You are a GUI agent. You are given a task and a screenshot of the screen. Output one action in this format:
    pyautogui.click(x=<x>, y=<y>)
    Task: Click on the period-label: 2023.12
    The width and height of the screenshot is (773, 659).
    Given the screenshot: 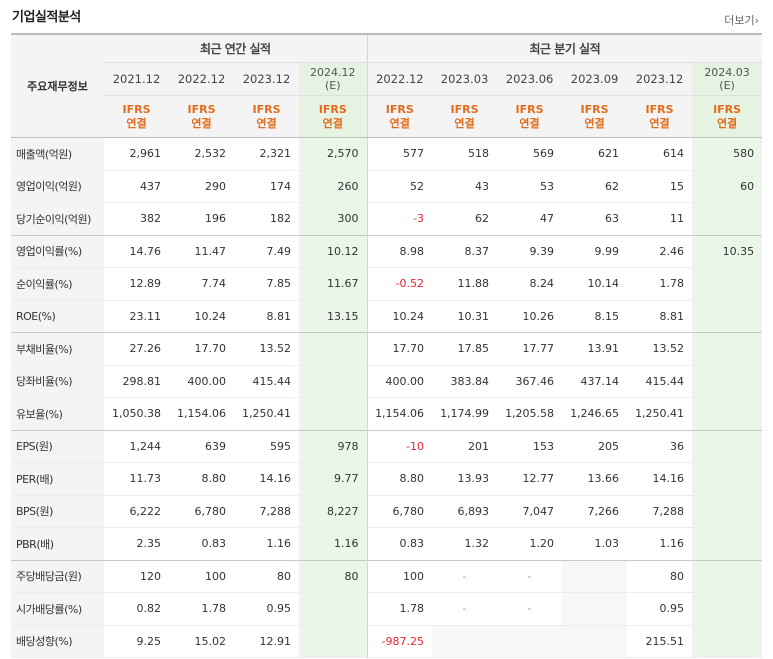 What is the action you would take?
    pyautogui.click(x=659, y=79)
    